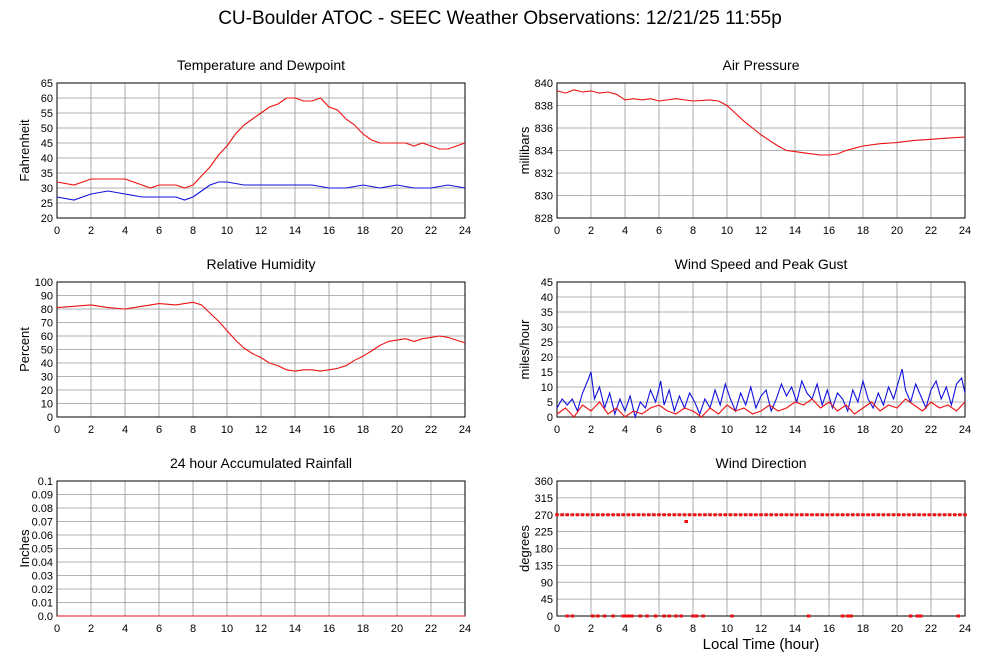 The height and width of the screenshot is (660, 1000). I want to click on y-tick-label: 70, so click(47, 324).